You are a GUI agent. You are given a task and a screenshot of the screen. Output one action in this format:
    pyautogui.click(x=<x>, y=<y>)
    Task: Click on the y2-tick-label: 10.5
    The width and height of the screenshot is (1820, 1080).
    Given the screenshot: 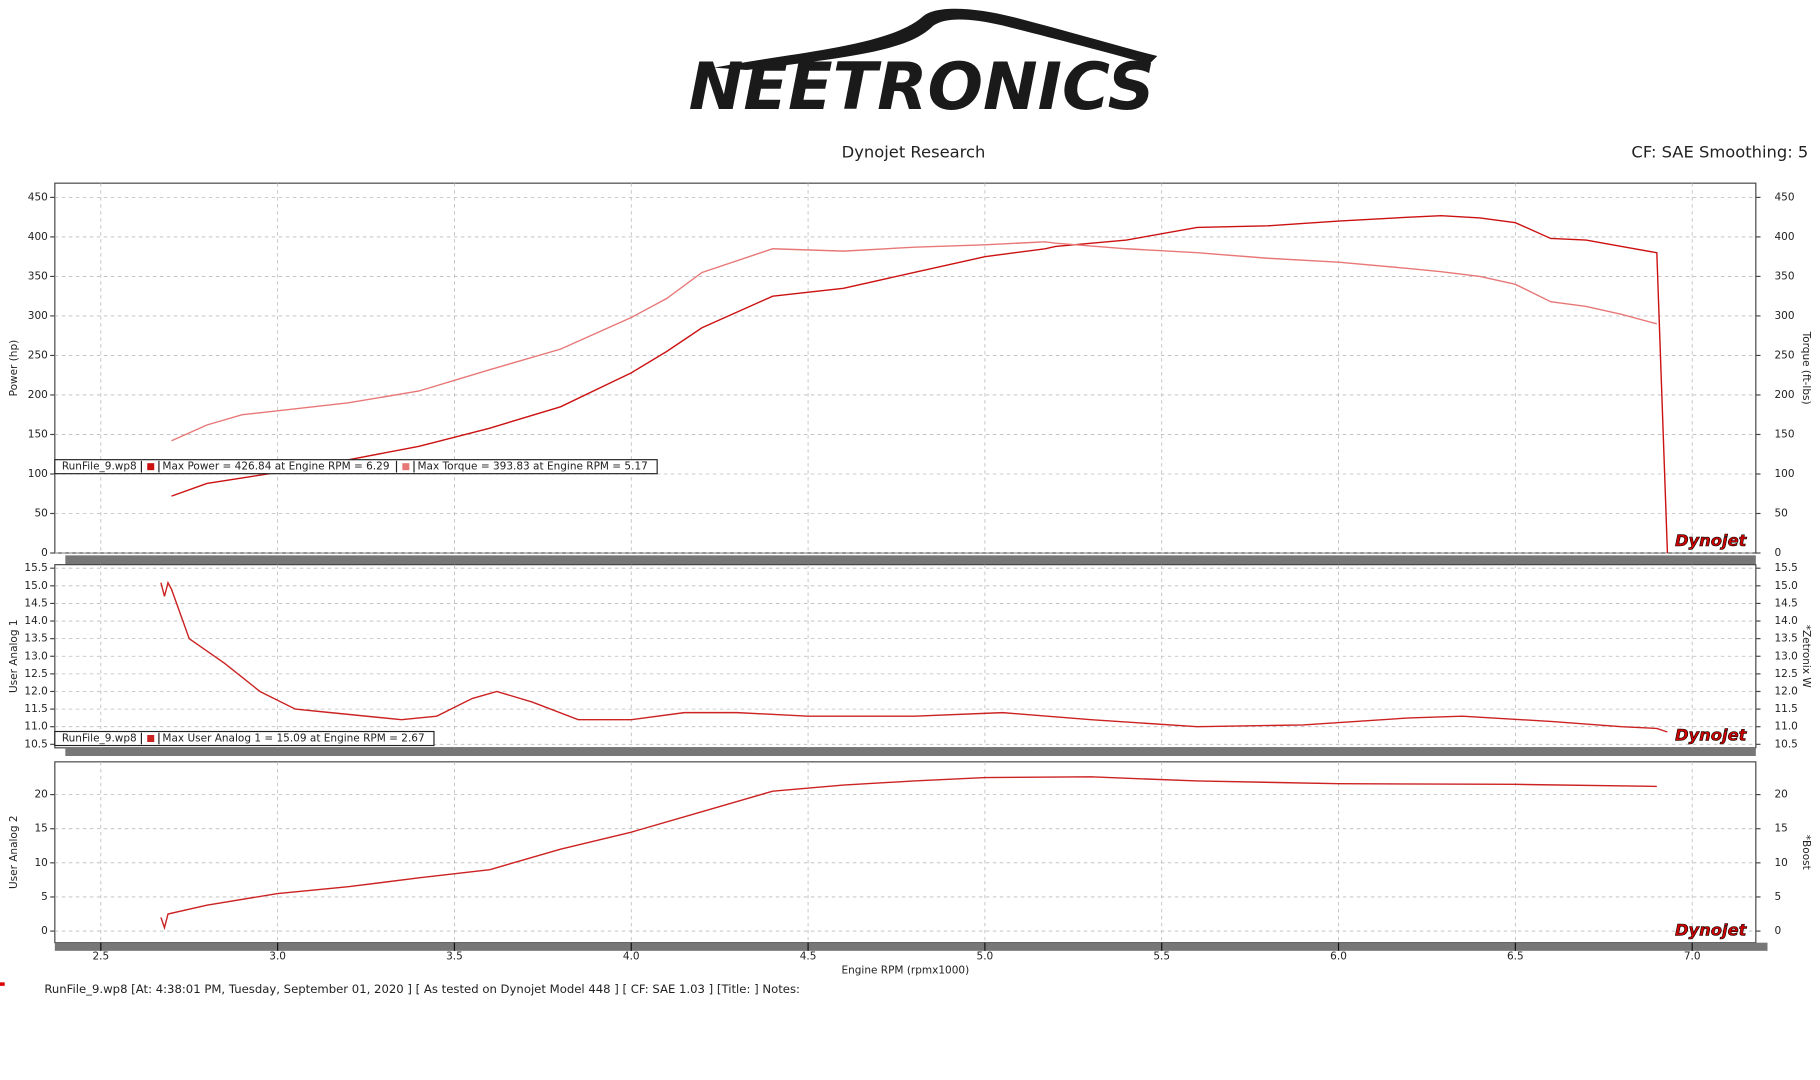 What is the action you would take?
    pyautogui.click(x=1786, y=744)
    